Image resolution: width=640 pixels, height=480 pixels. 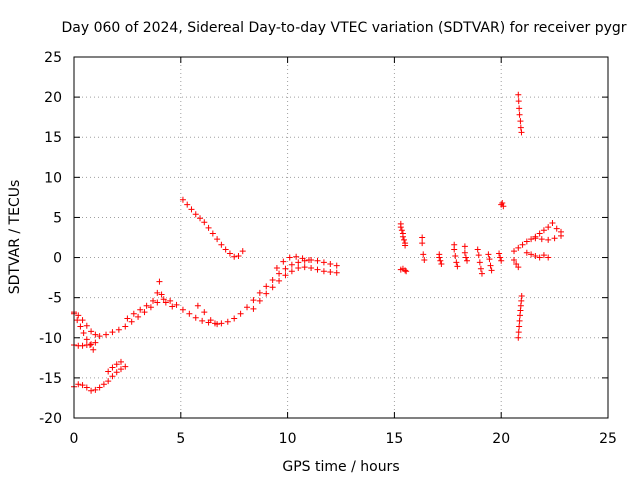 I want to click on series-track-r, so click(x=490, y=262).